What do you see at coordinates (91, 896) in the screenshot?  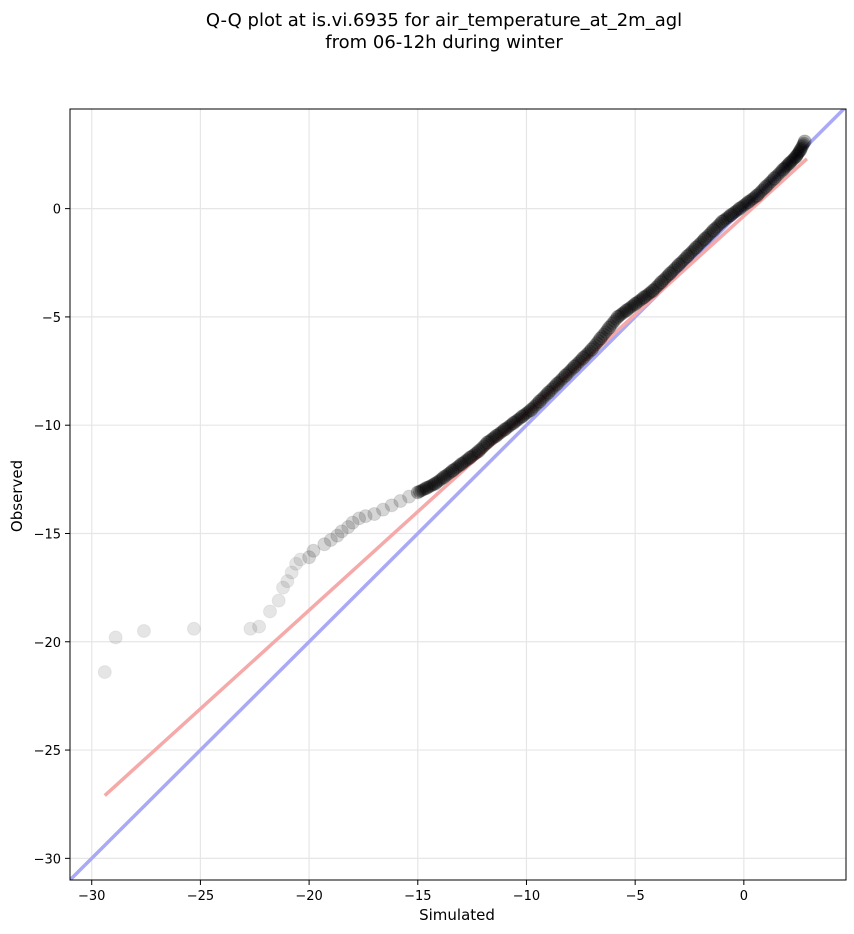 I see `x-tick-label: −30` at bounding box center [91, 896].